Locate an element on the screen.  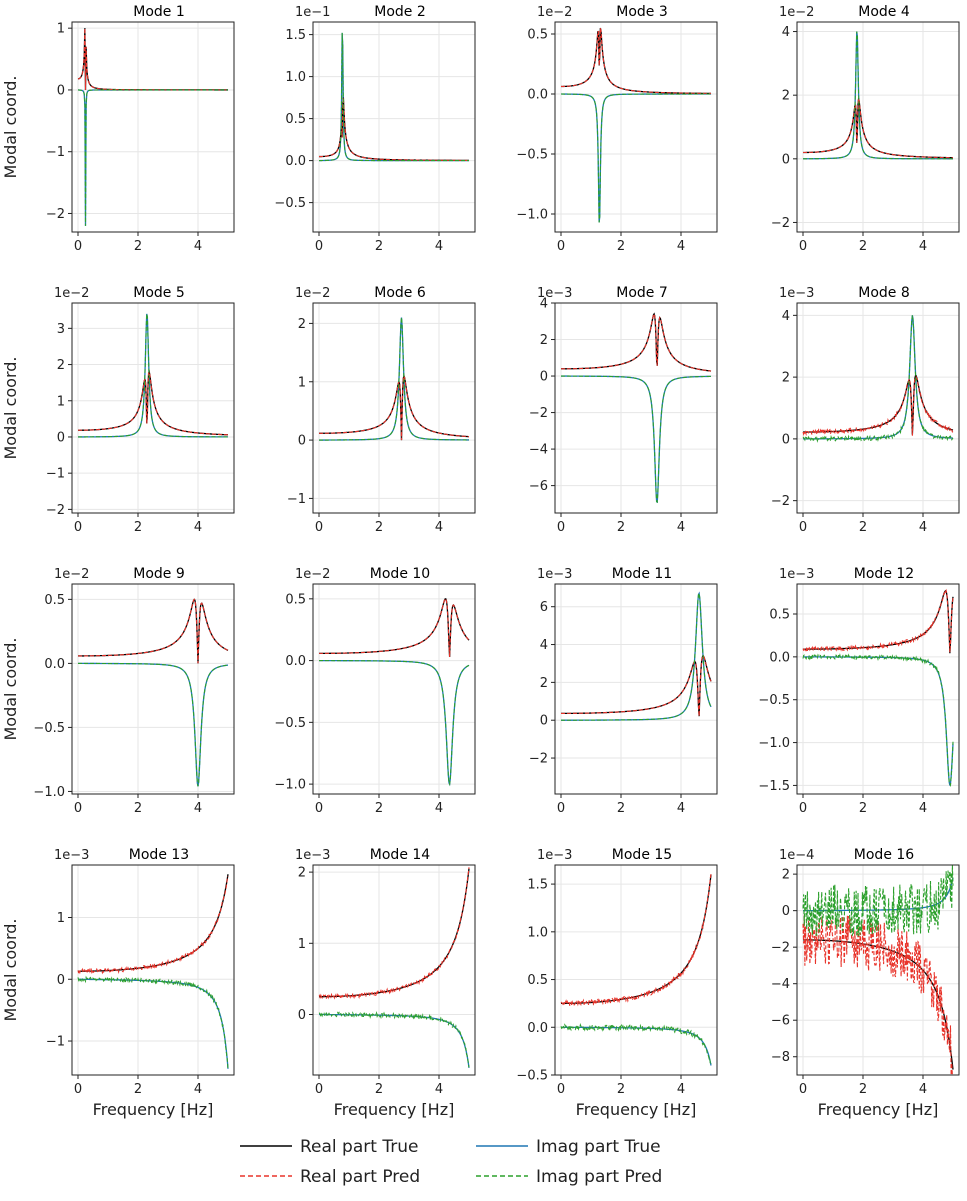
subplot-mode-1: 0 2 4 1 0 −1 −2 Mode 1 Modal coord. is located at coordinates (118, 129).